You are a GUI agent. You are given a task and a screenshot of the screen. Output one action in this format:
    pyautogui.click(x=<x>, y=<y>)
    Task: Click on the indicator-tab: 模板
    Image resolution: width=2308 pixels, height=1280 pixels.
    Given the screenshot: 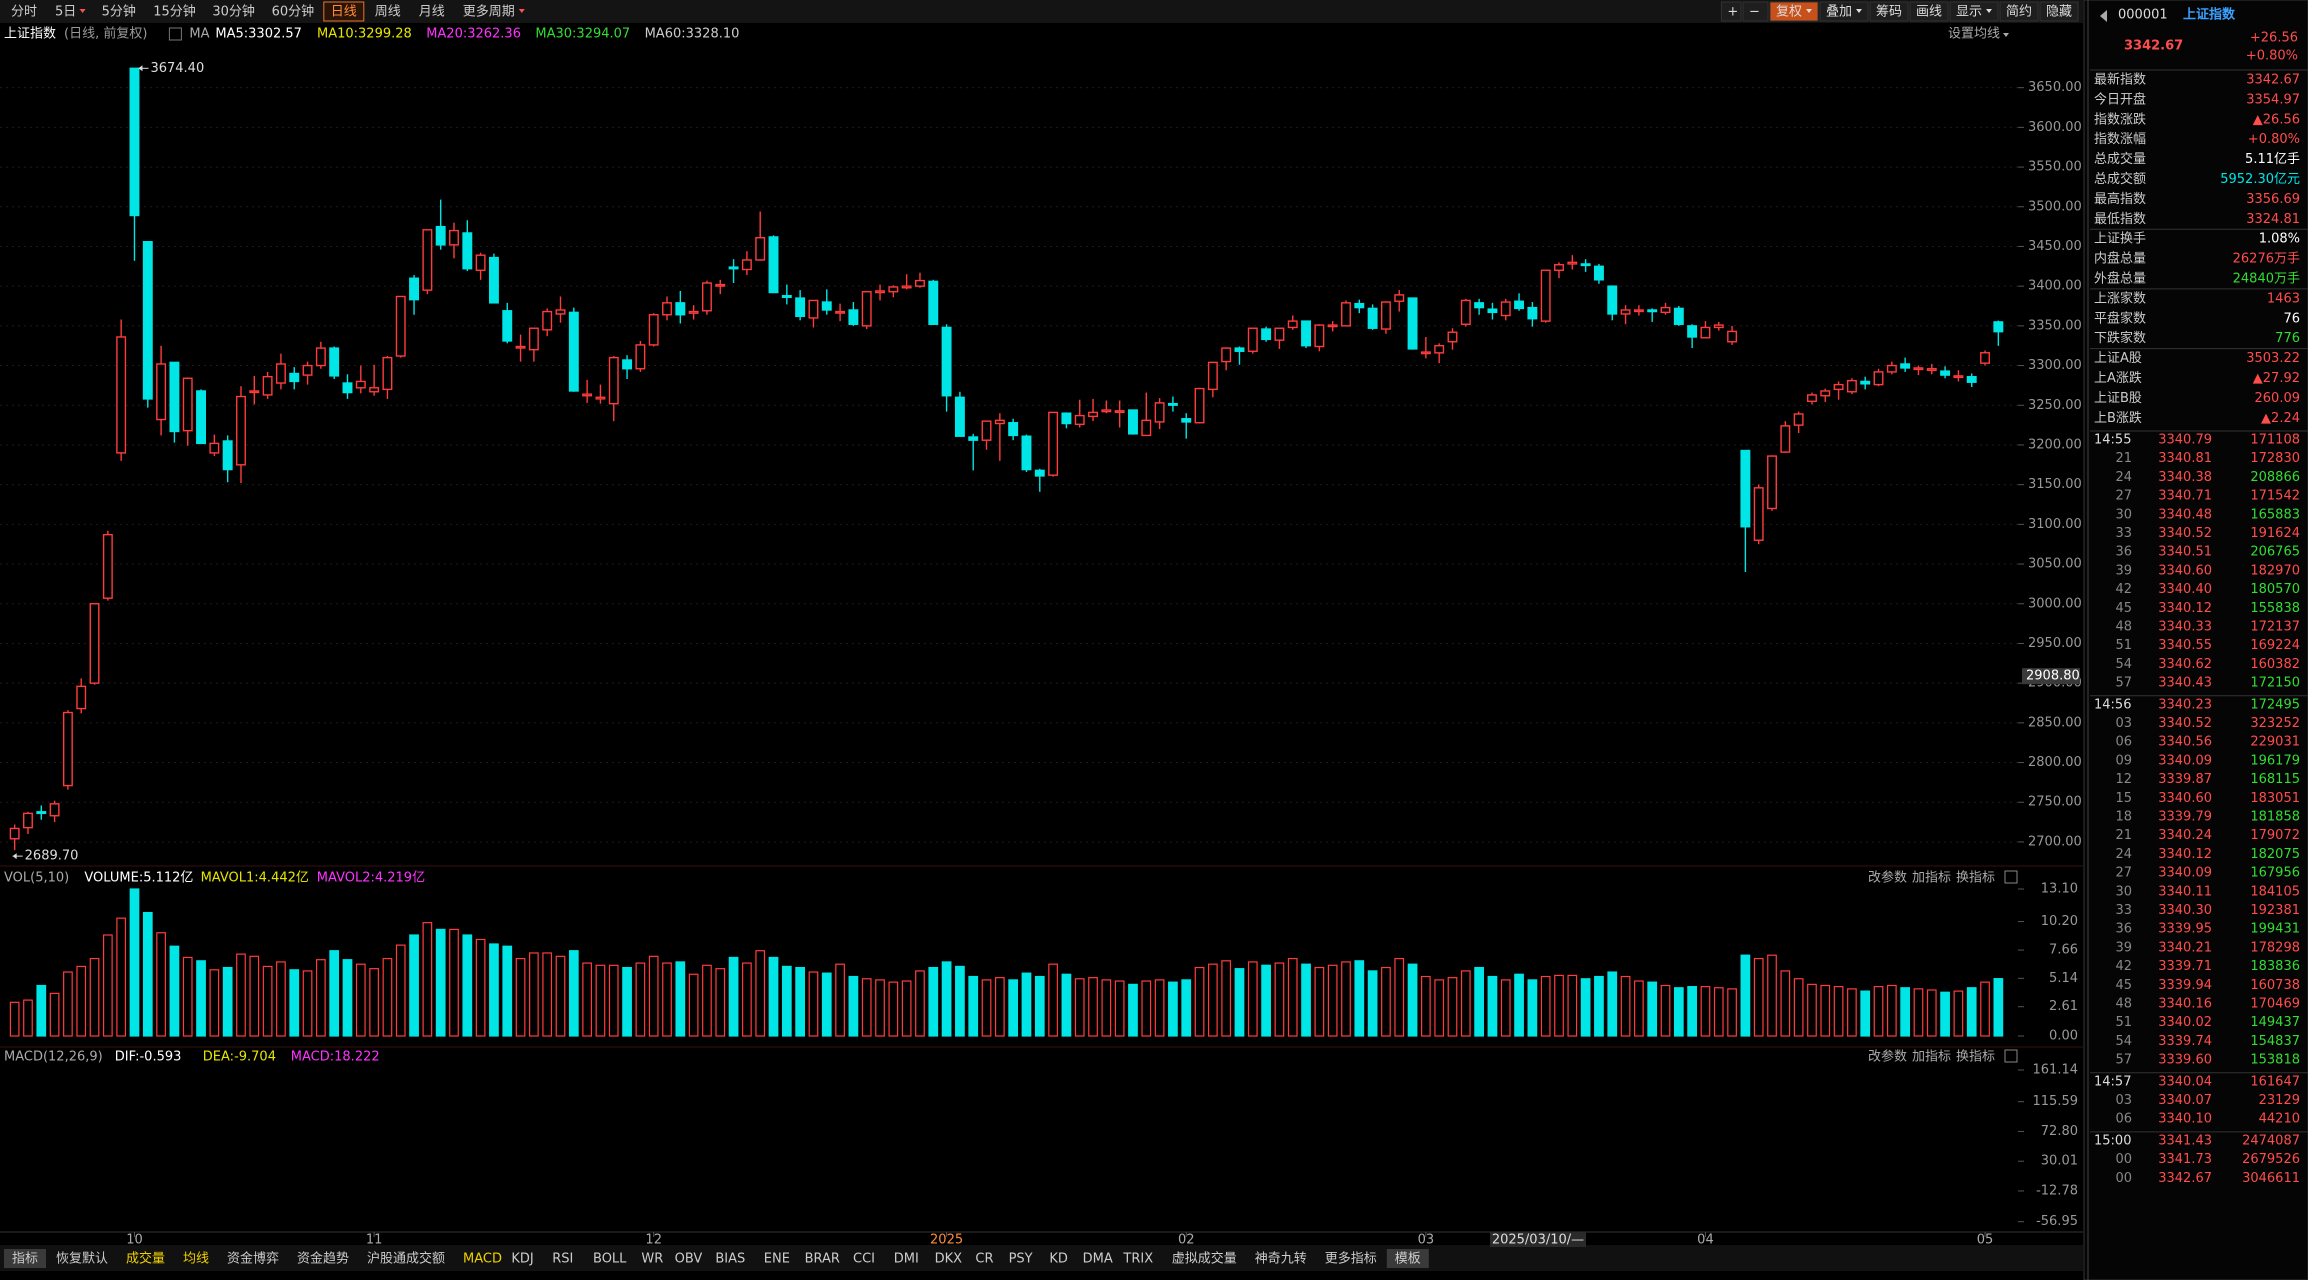 What is the action you would take?
    pyautogui.click(x=1408, y=1259)
    